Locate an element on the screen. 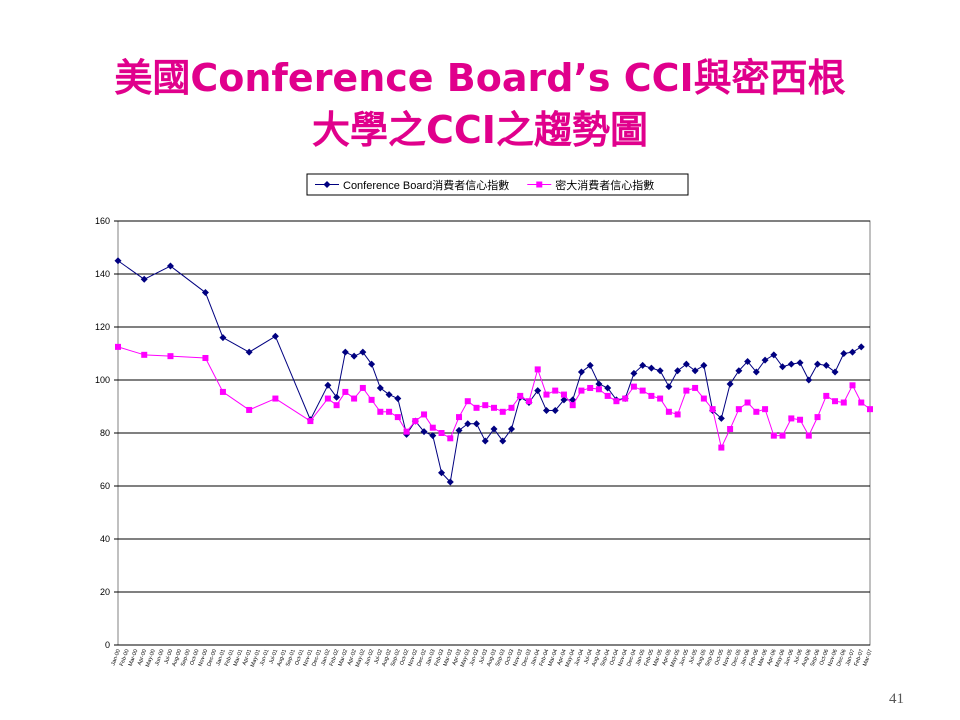 The image size is (960, 720). x-tick-label: Jul-04 is located at coordinates (588, 657).